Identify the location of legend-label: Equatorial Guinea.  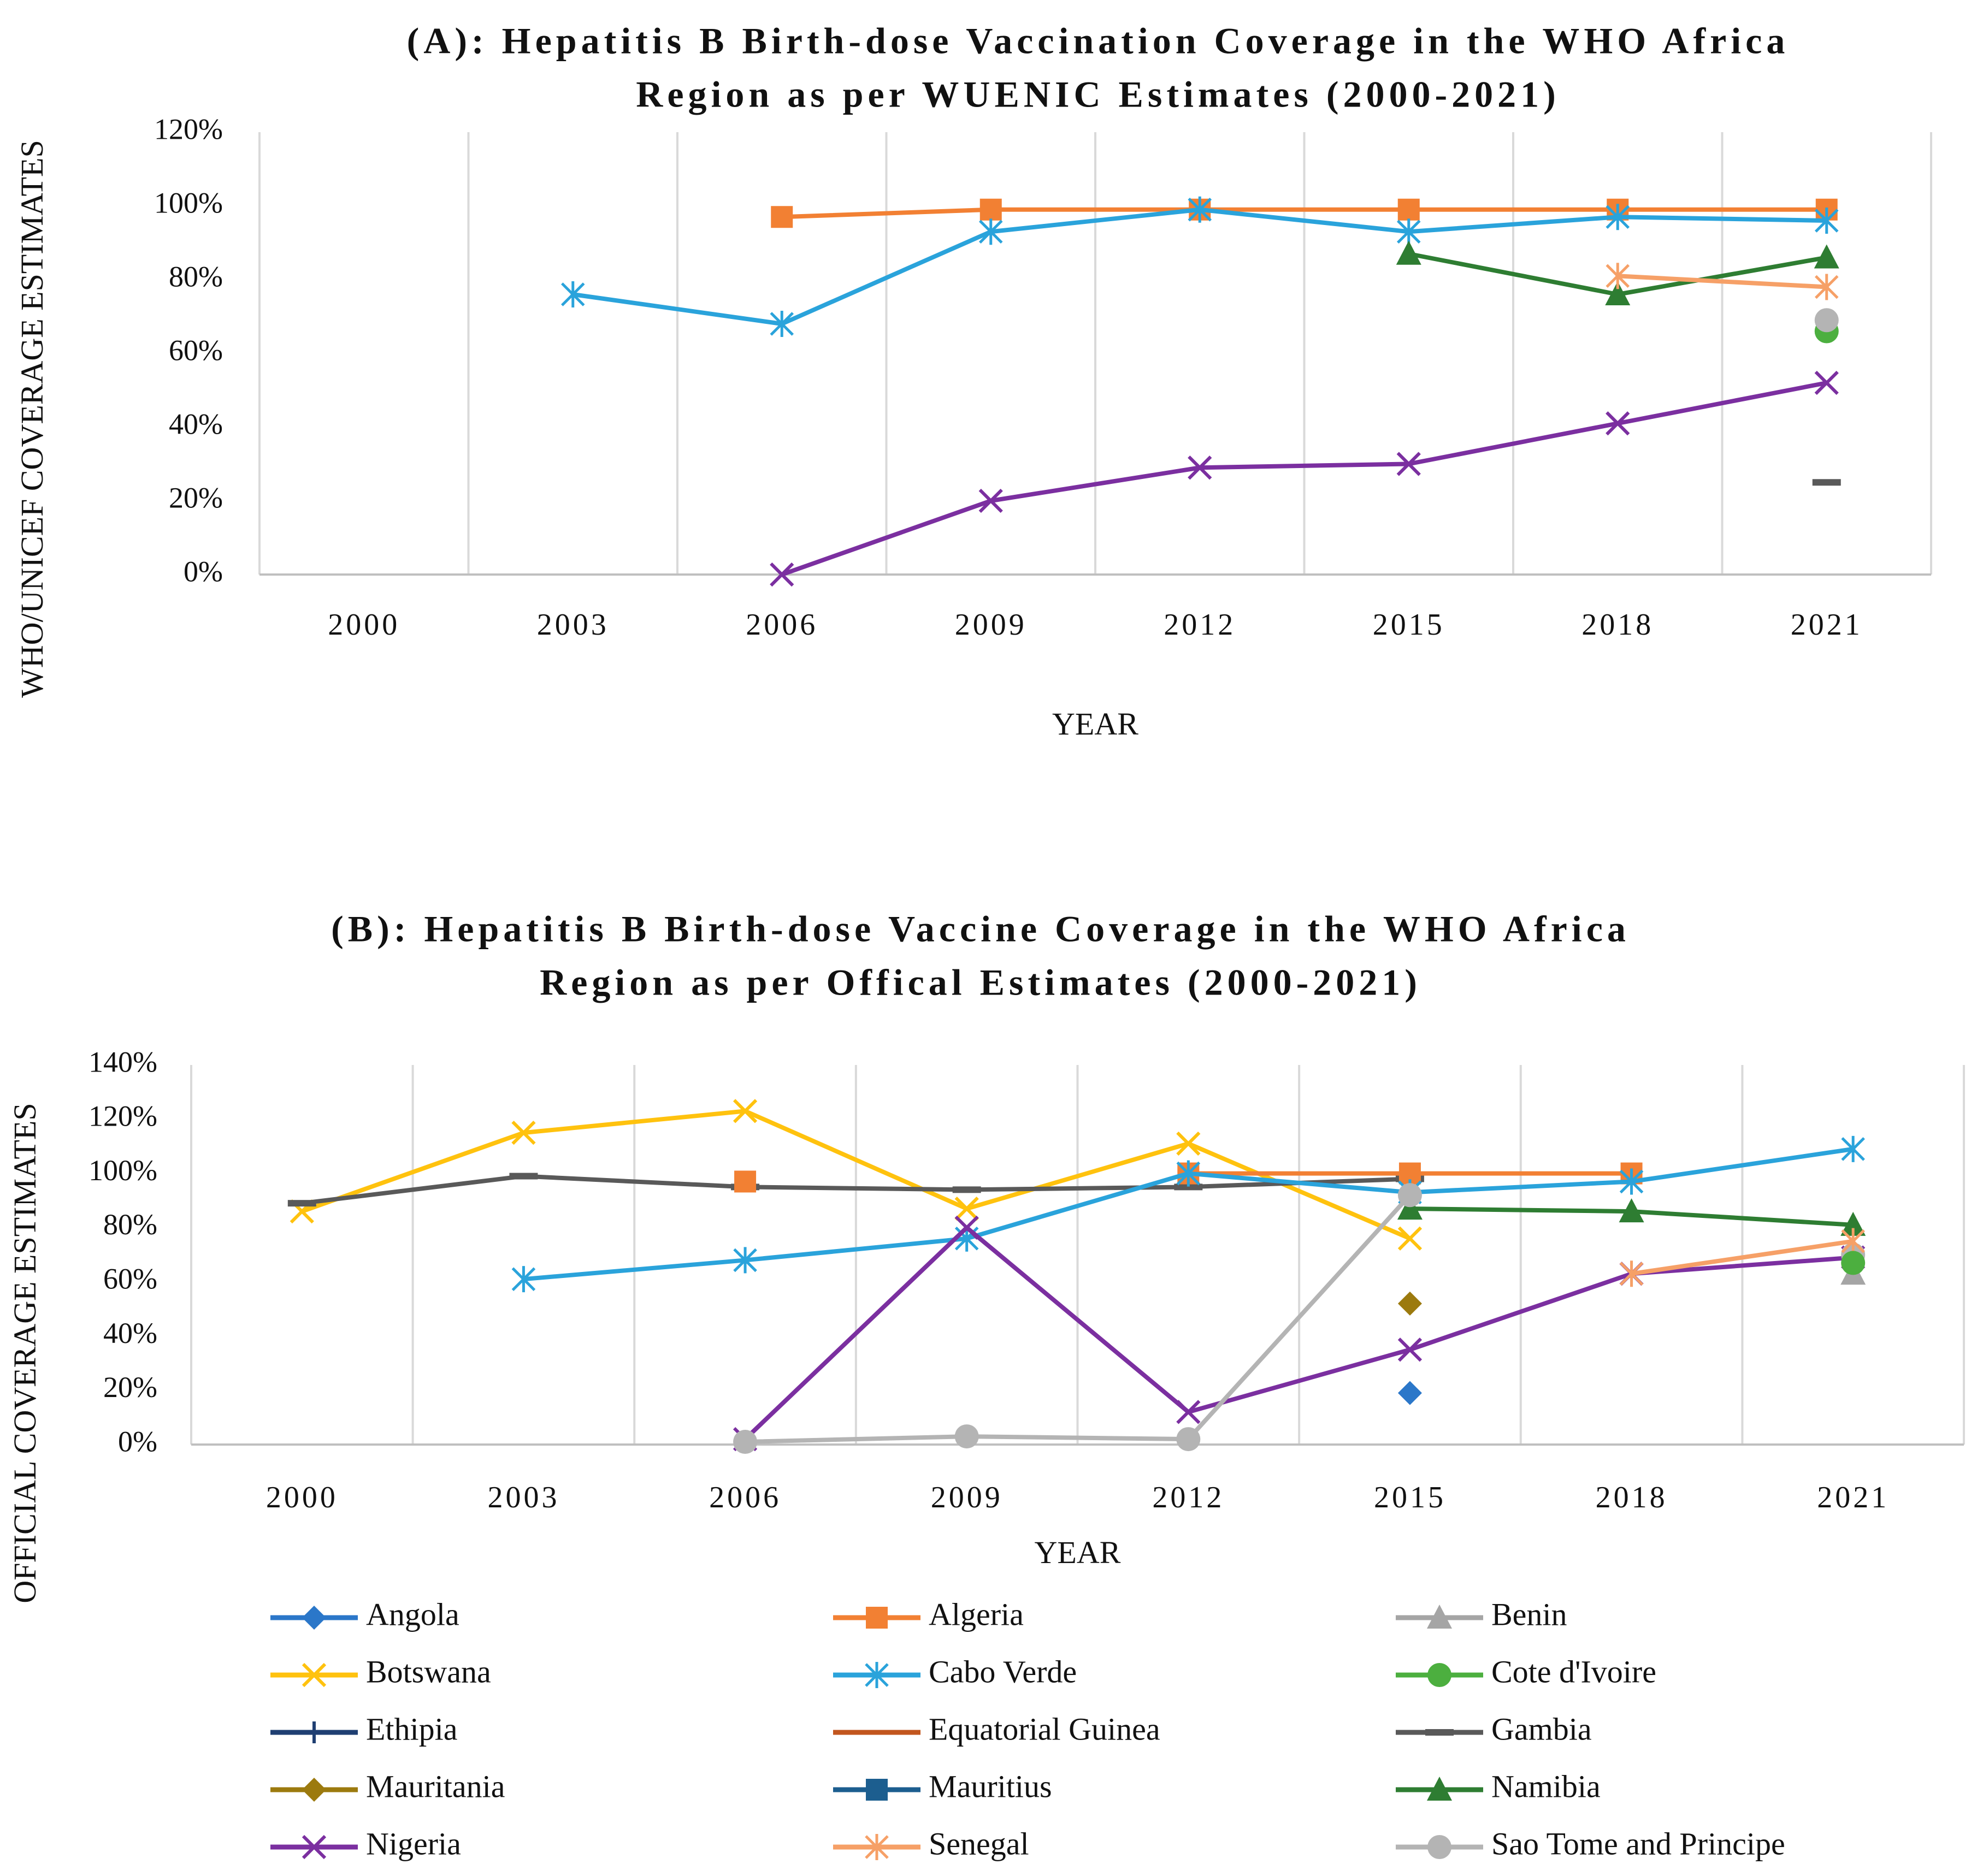
(1044, 1729).